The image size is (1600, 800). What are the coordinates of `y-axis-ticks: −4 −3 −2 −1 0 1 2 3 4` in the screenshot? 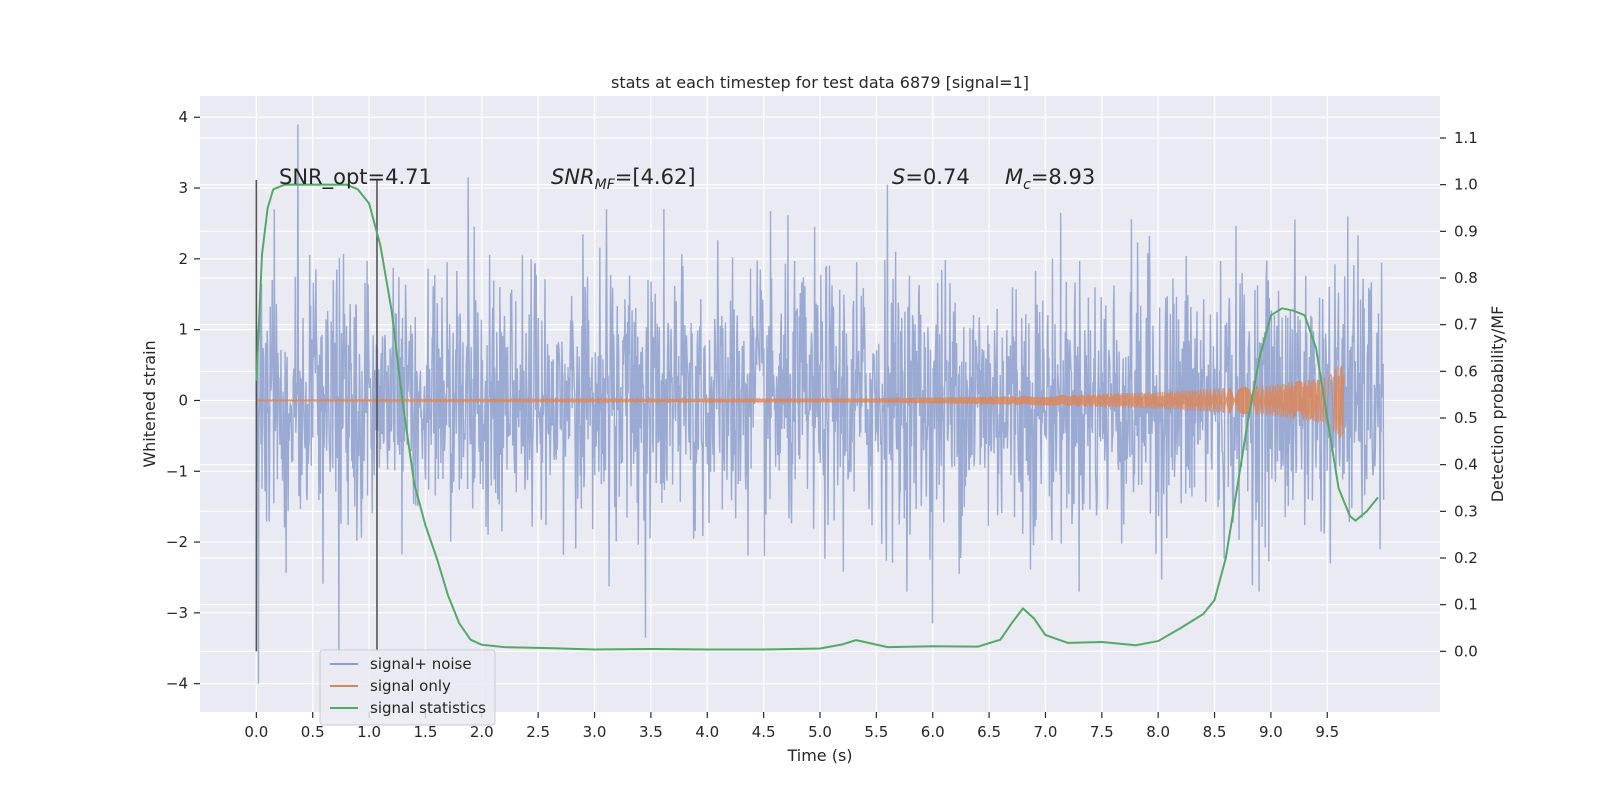 It's located at (183, 400).